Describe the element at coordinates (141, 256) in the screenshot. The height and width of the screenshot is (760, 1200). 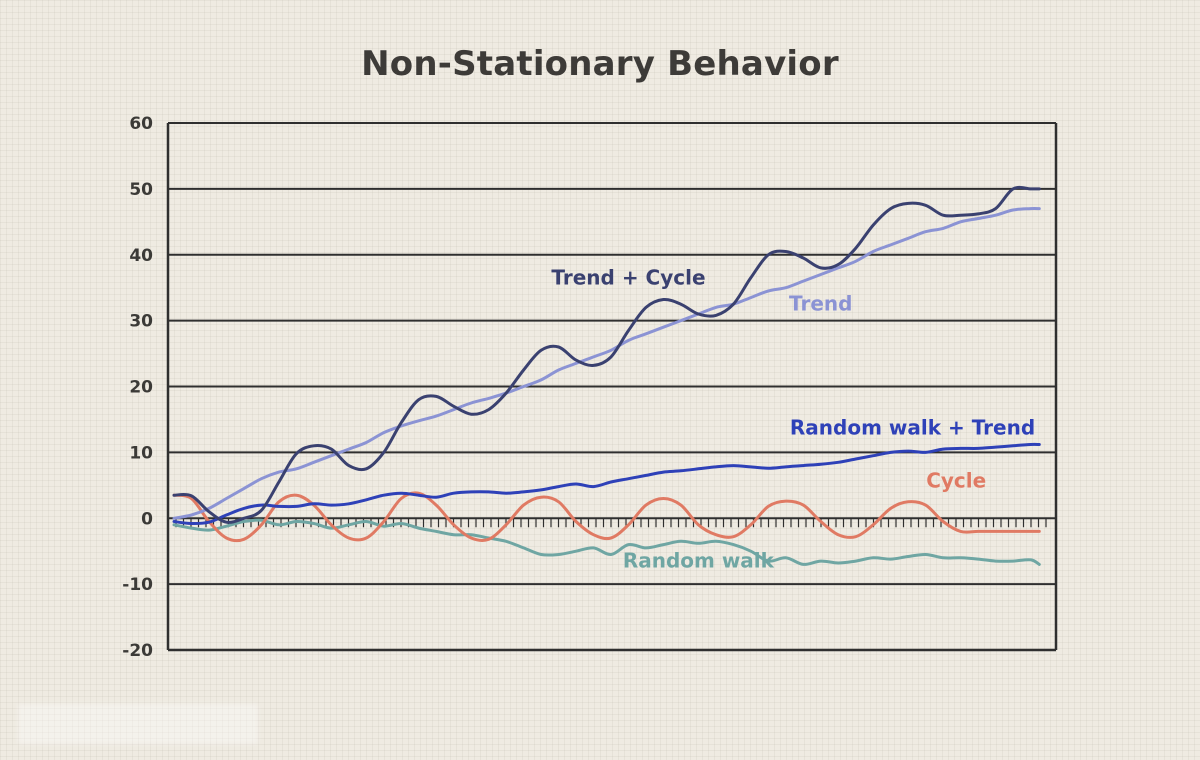
I see `y-tick-label: 40` at that location.